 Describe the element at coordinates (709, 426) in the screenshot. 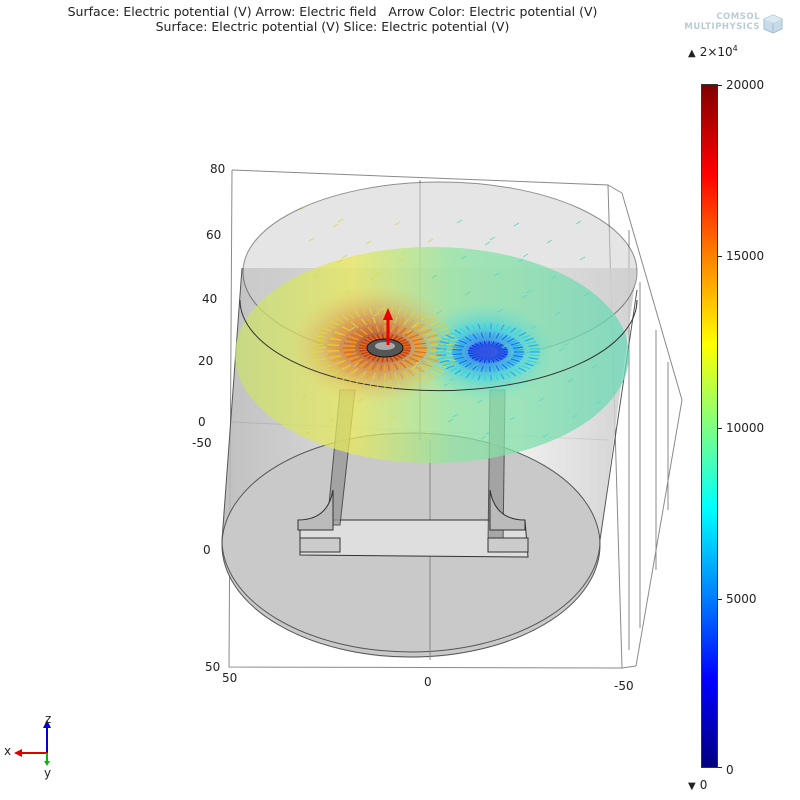

I see `colorbar` at that location.